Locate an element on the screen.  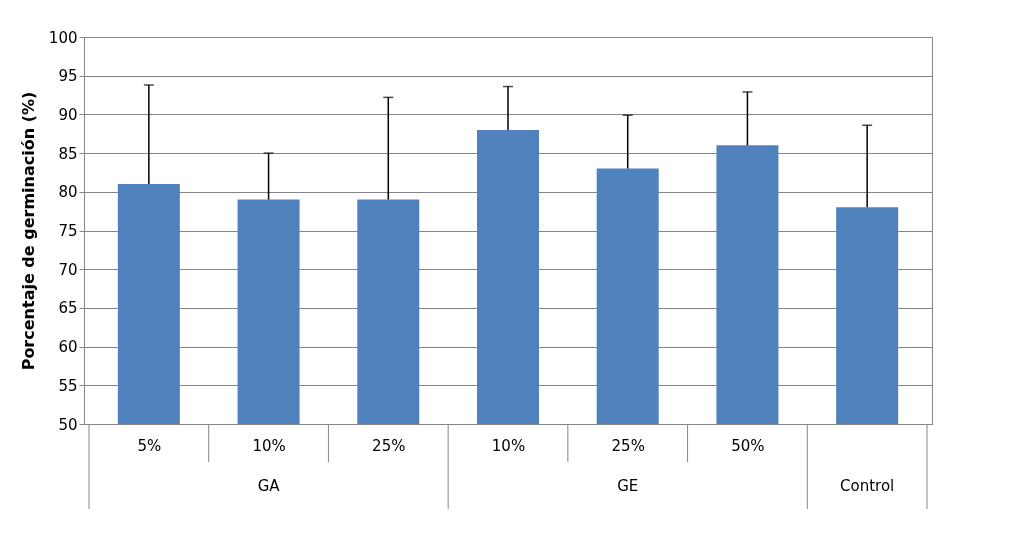
y-tick-label: 85 is located at coordinates (68, 153).